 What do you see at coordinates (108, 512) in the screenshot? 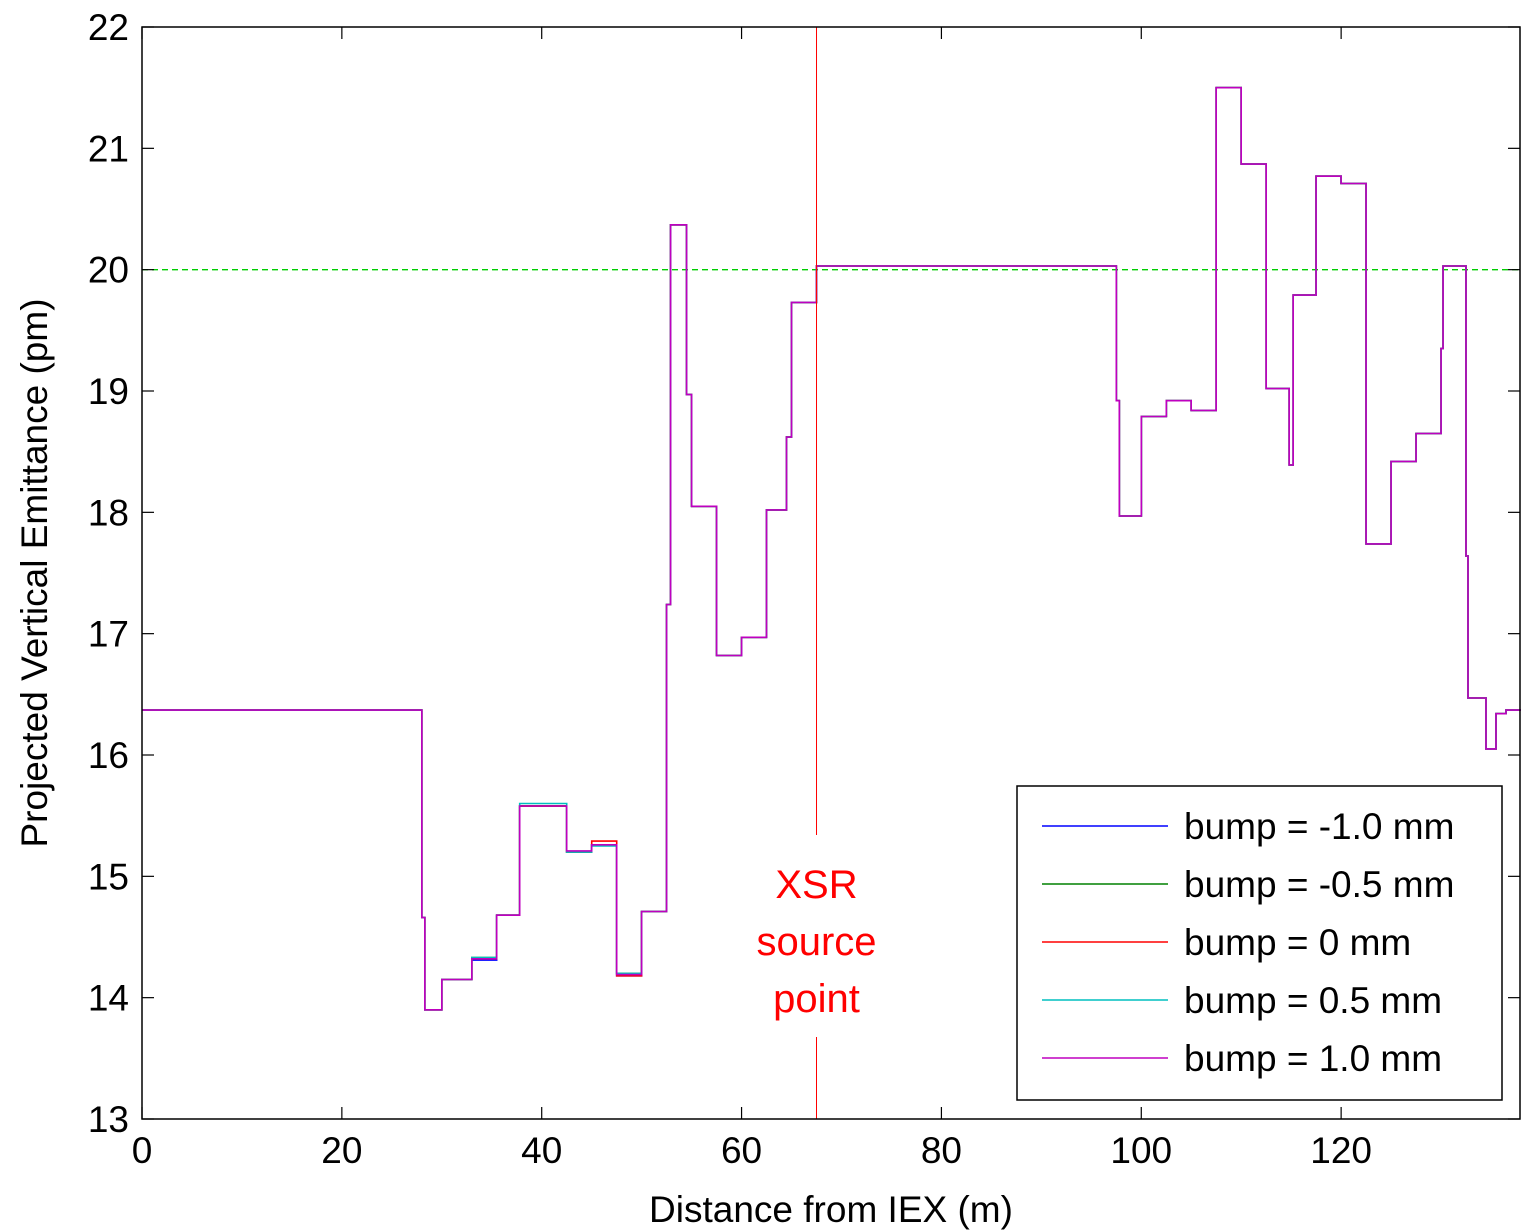
I see `y-tick-label: 18` at bounding box center [108, 512].